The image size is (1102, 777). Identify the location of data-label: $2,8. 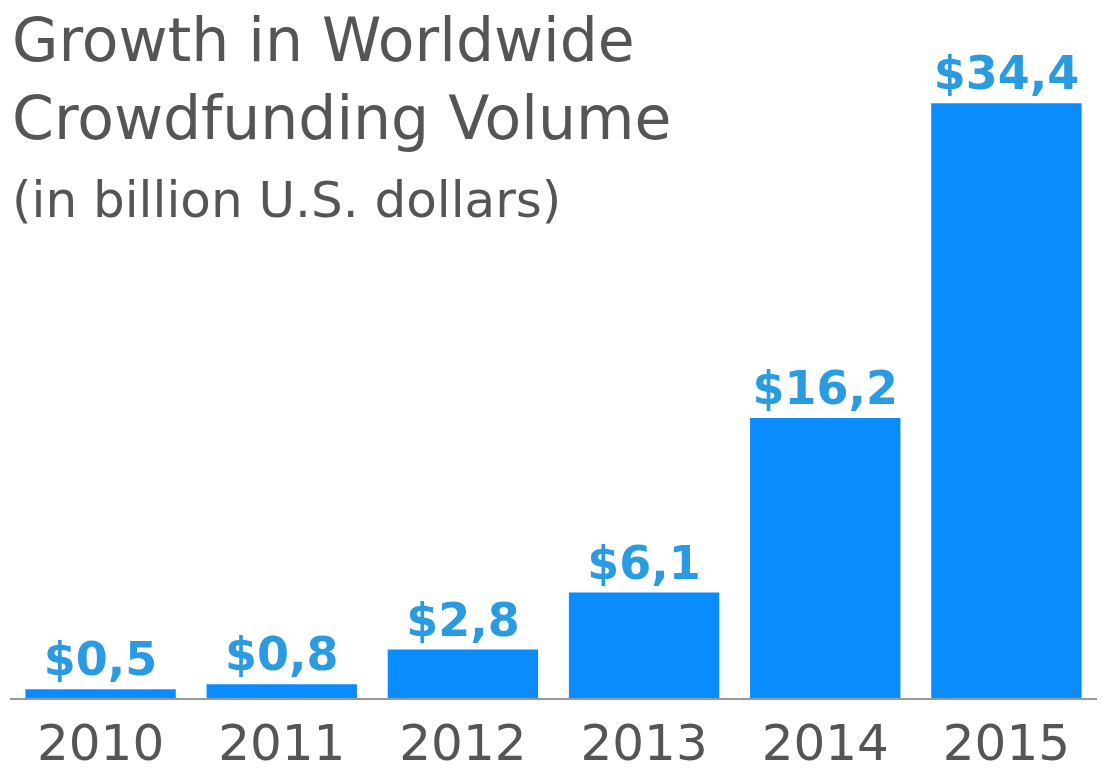
(463, 619).